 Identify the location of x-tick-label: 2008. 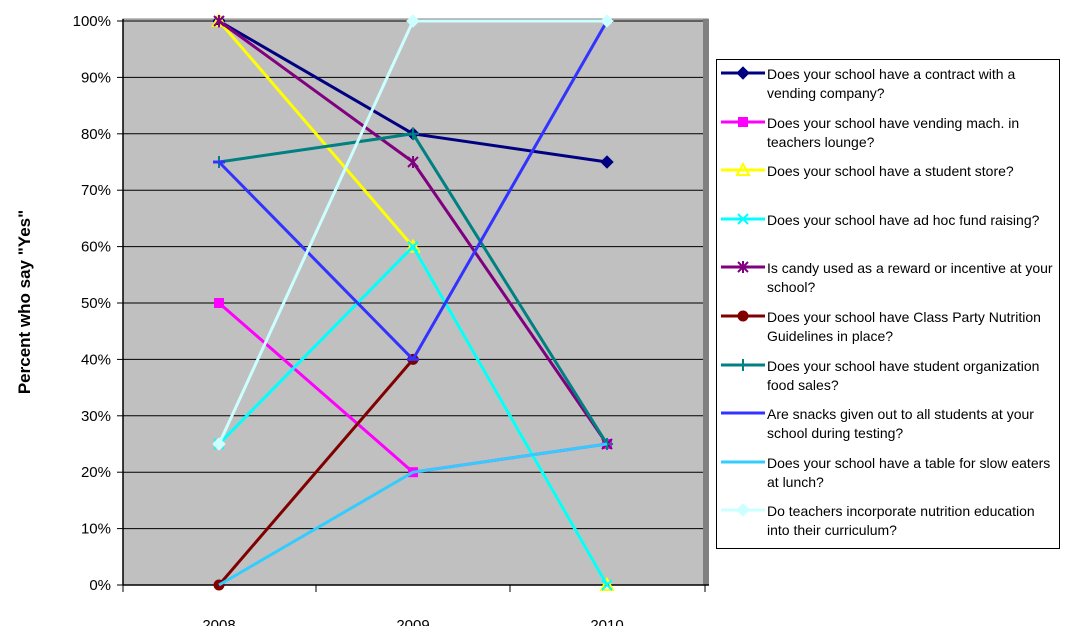
(218, 621).